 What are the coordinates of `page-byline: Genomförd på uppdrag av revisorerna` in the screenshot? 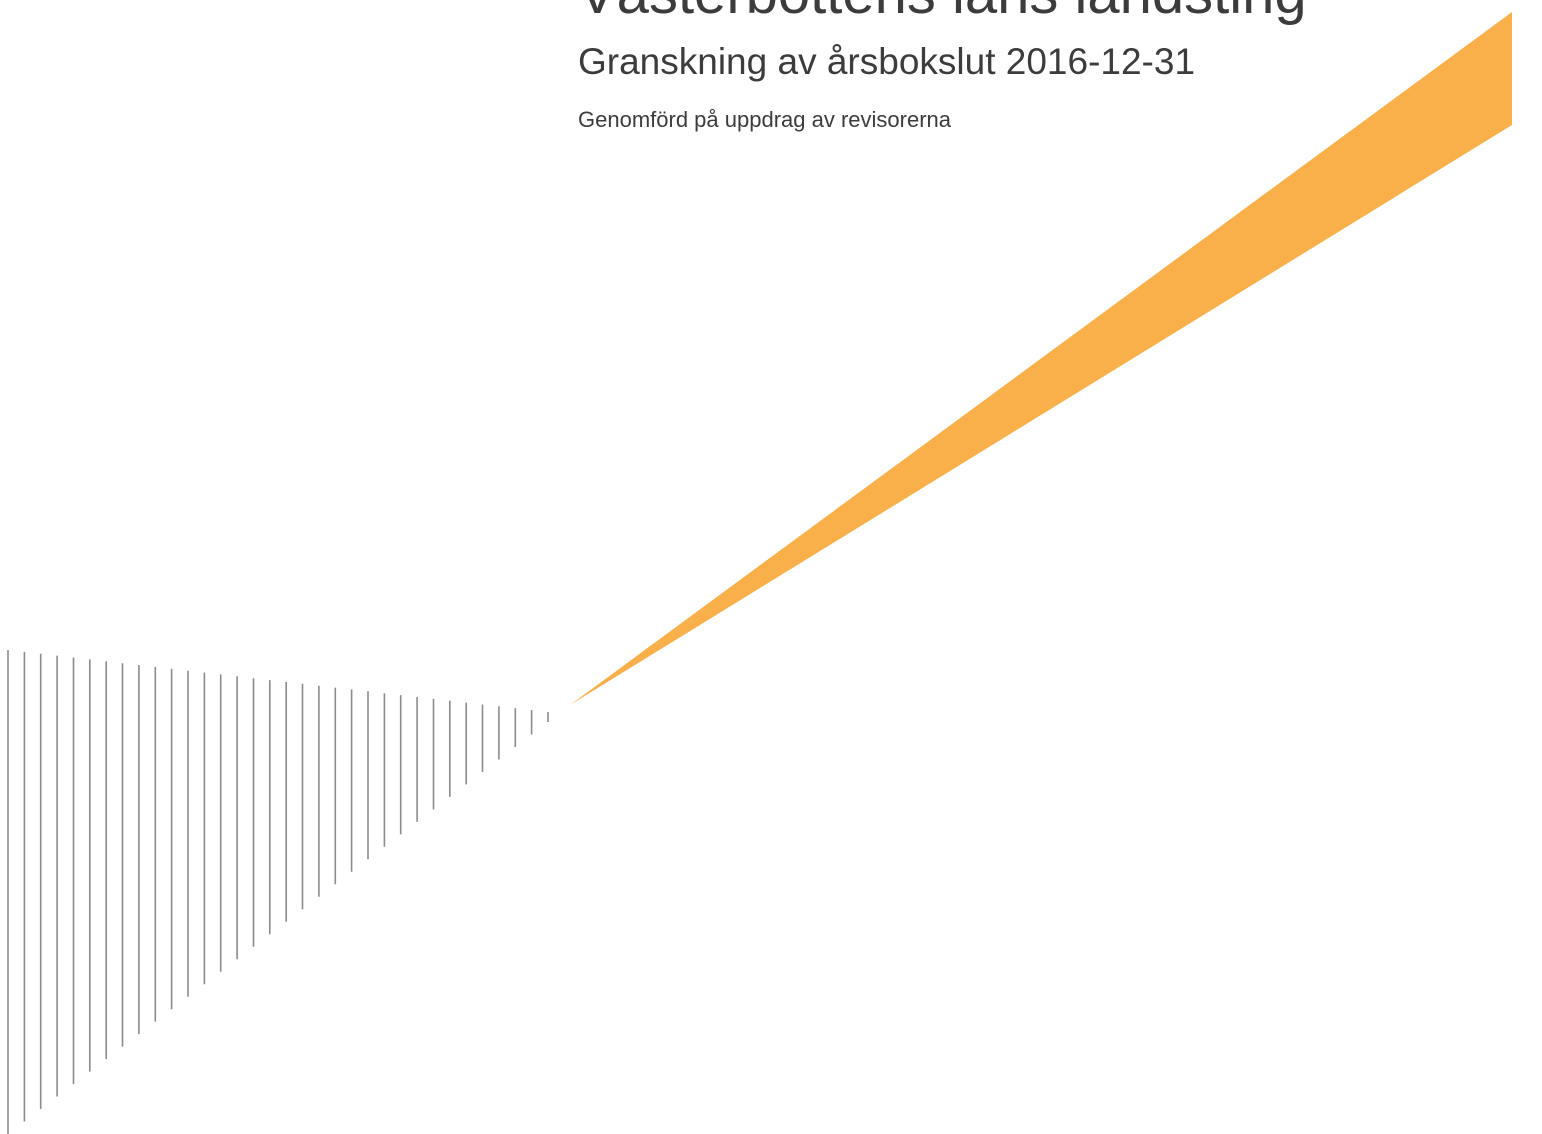 It's located at (764, 119).